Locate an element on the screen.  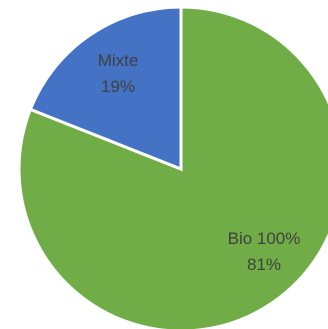
slice-category-label: Mixte is located at coordinates (118, 60).